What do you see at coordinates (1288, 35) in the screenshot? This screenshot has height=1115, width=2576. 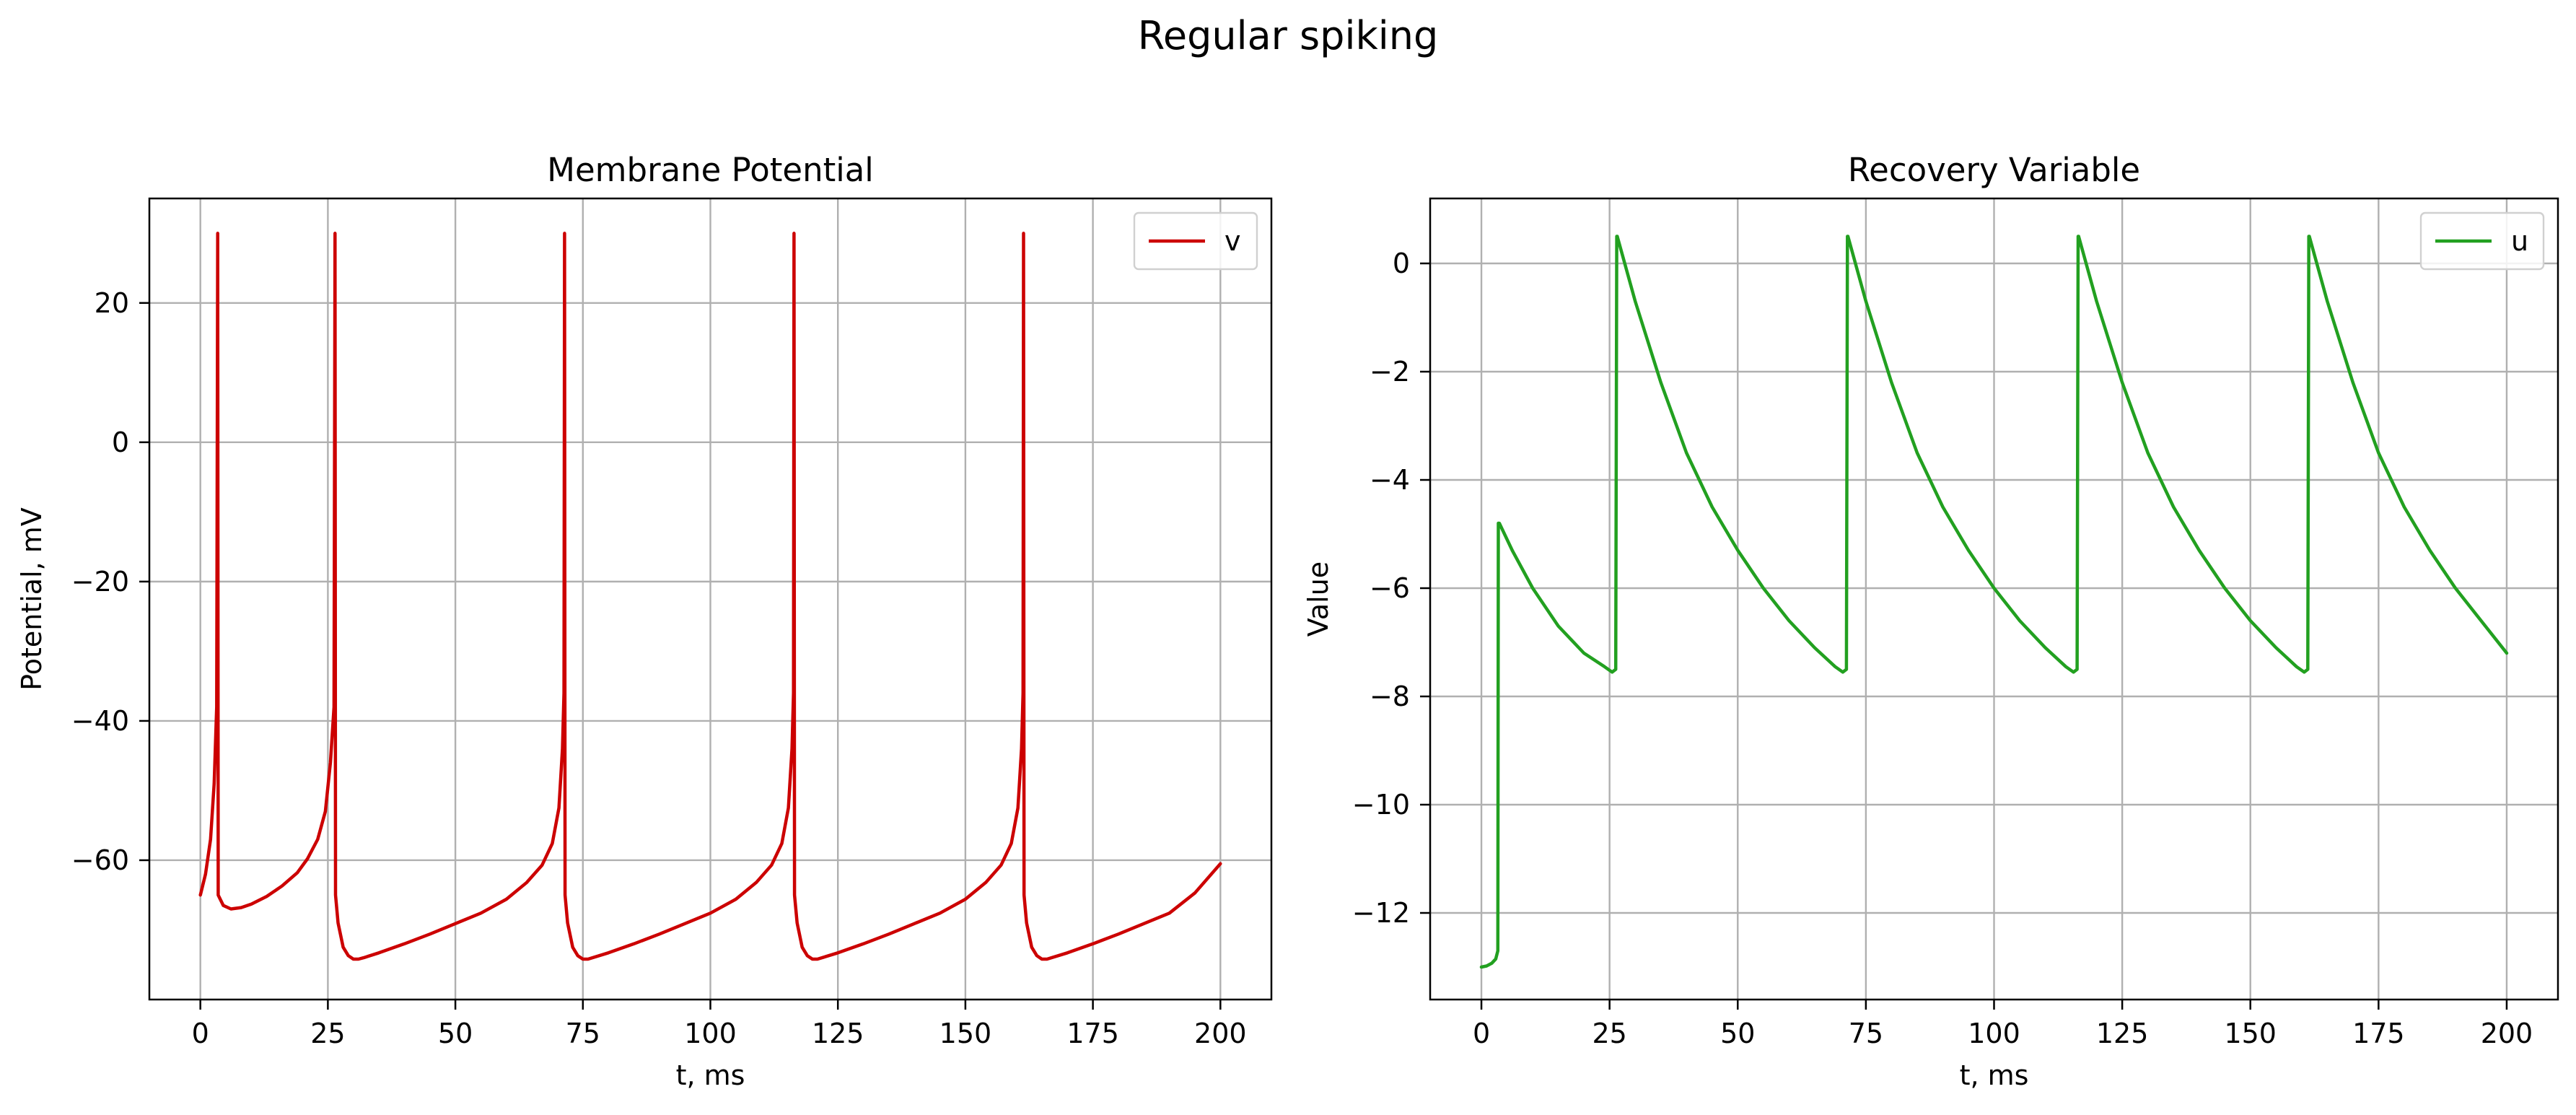 I see `figure-suptitle: Regular spiking` at bounding box center [1288, 35].